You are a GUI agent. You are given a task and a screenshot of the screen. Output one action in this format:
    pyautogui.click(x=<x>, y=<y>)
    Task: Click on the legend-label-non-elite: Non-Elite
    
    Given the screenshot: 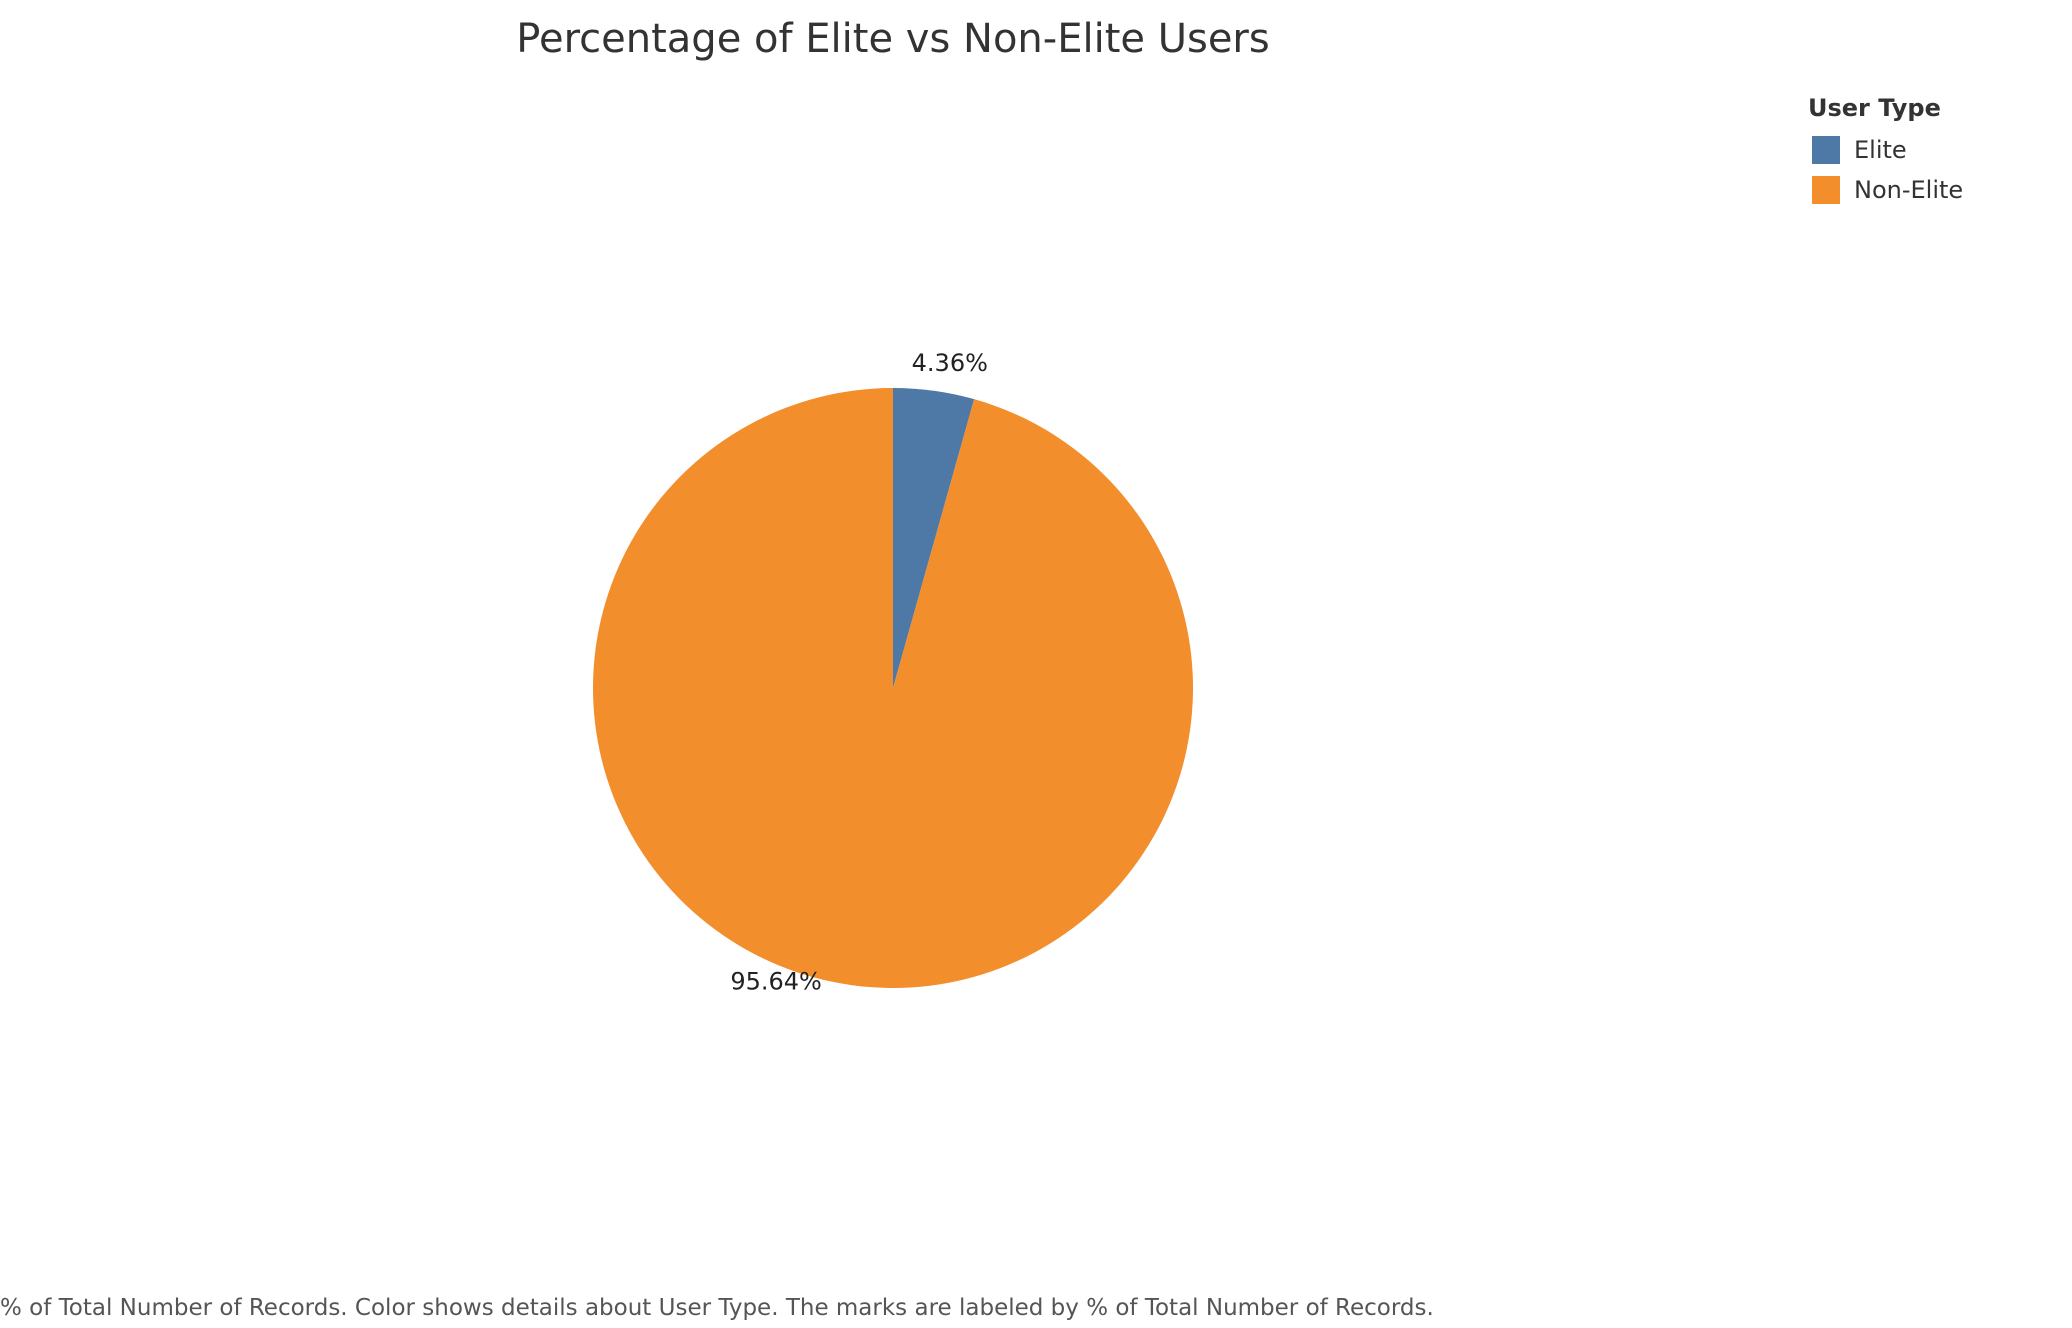 What is the action you would take?
    pyautogui.click(x=1909, y=190)
    